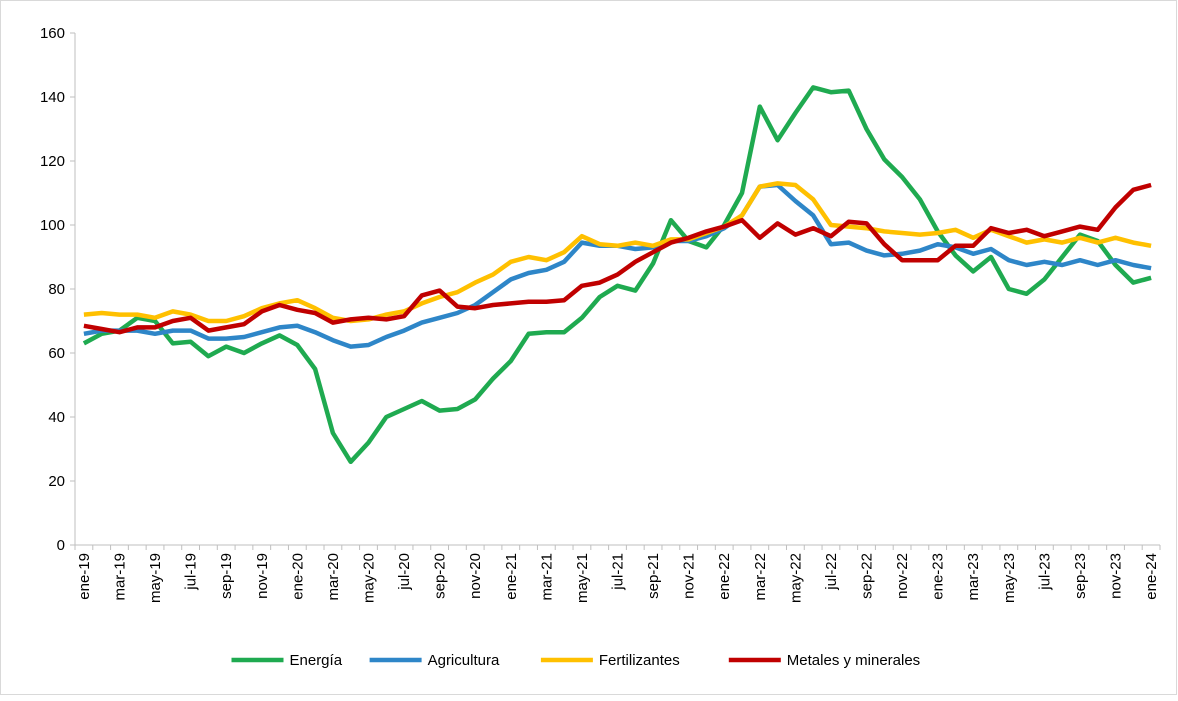 This screenshot has width=1178, height=701. I want to click on x-tick-label: ene-21, so click(511, 576).